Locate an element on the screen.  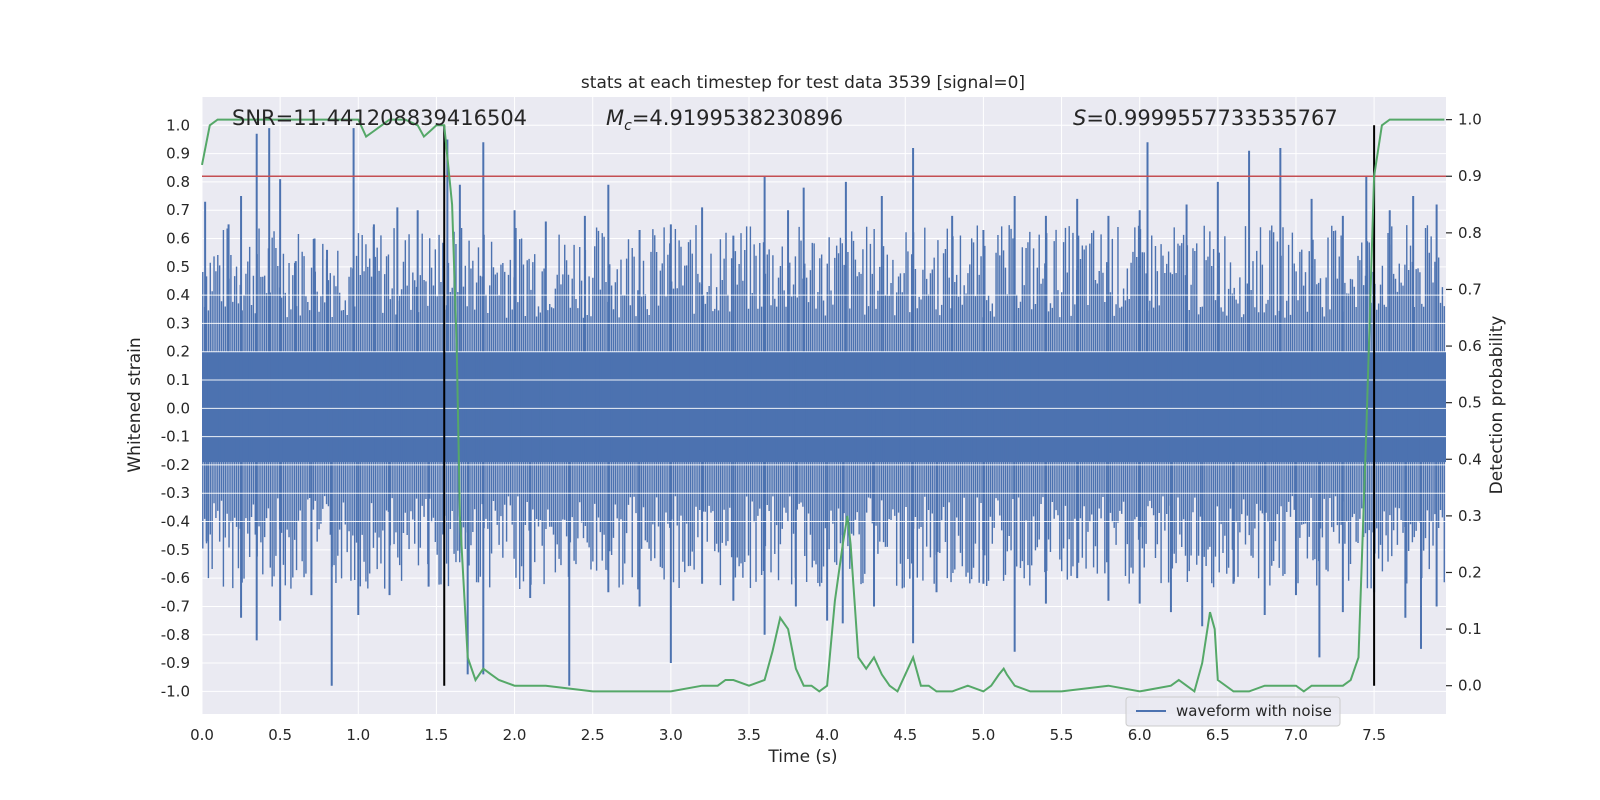
y-tick-label-5: 0.5 is located at coordinates (178, 267).